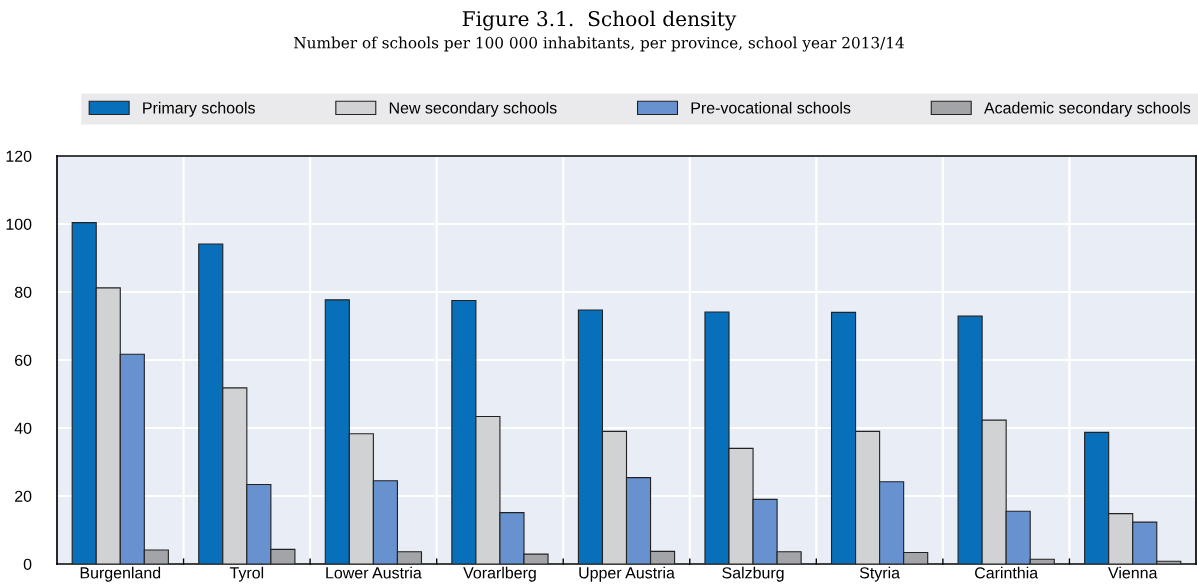 This screenshot has width=1198, height=588. What do you see at coordinates (374, 572) in the screenshot?
I see `x-tick-label: Lower Austria` at bounding box center [374, 572].